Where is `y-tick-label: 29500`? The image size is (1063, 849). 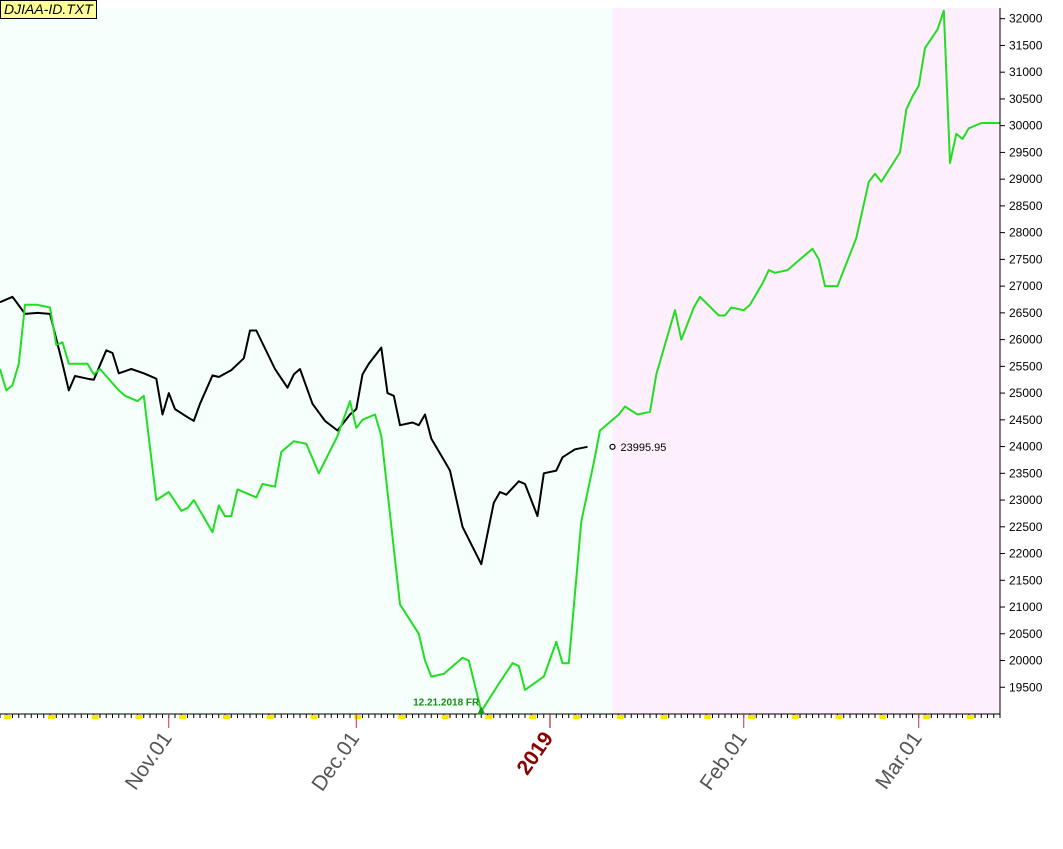
y-tick-label: 29500 is located at coordinates (1026, 152).